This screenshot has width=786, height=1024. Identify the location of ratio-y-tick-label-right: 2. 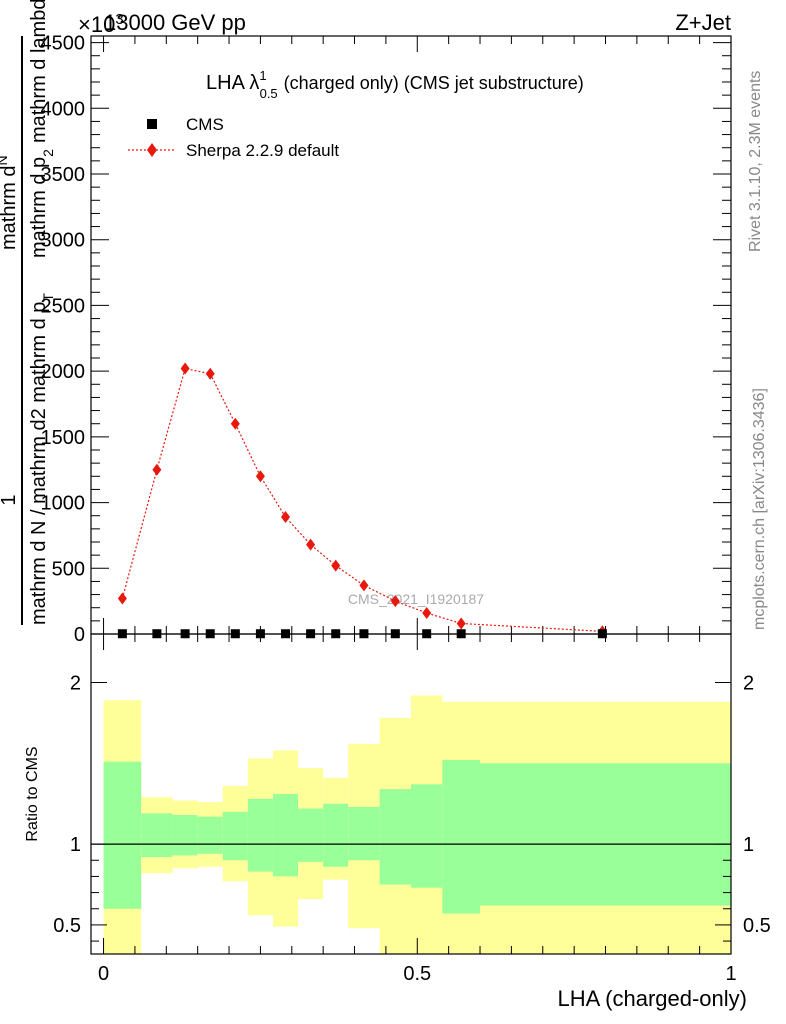
(748, 683).